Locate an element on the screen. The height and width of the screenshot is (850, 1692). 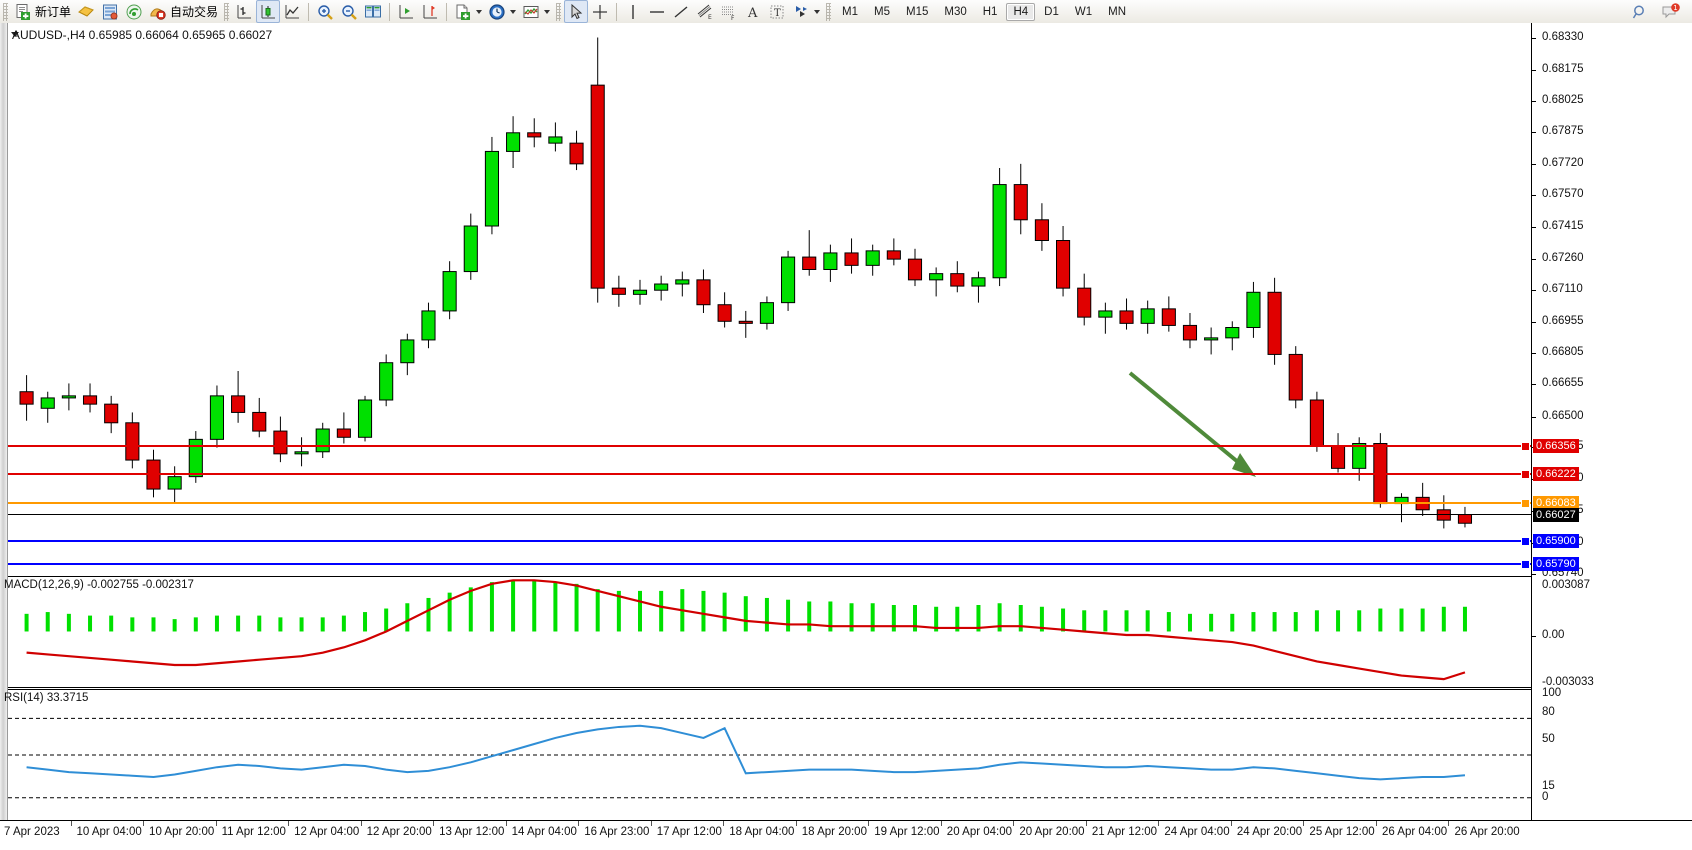
text-label-icon: A is located at coordinates (753, 12).